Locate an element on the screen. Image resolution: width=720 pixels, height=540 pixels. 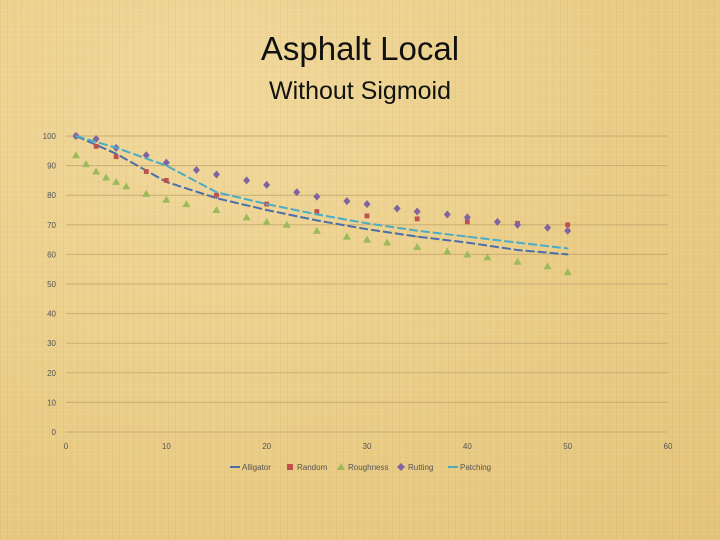
legend-label: Alligator is located at coordinates (256, 467).